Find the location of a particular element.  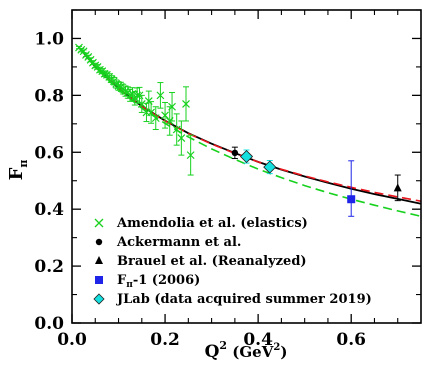

legend-marker-triangle is located at coordinates (99, 260).